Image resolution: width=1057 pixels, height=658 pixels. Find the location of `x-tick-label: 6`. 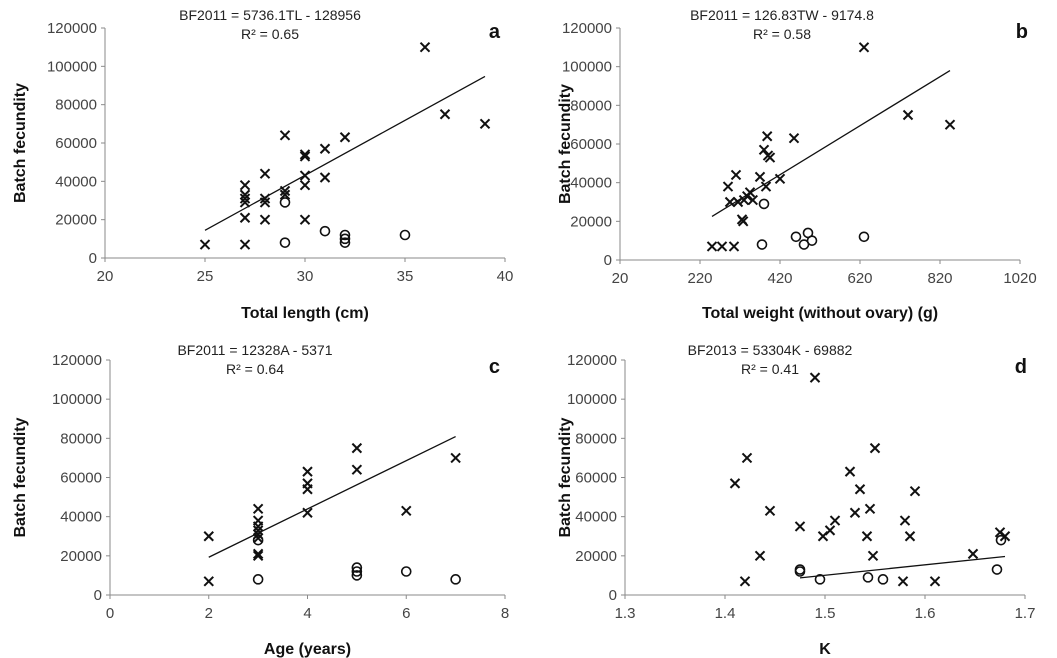

x-tick-label: 6 is located at coordinates (406, 613).